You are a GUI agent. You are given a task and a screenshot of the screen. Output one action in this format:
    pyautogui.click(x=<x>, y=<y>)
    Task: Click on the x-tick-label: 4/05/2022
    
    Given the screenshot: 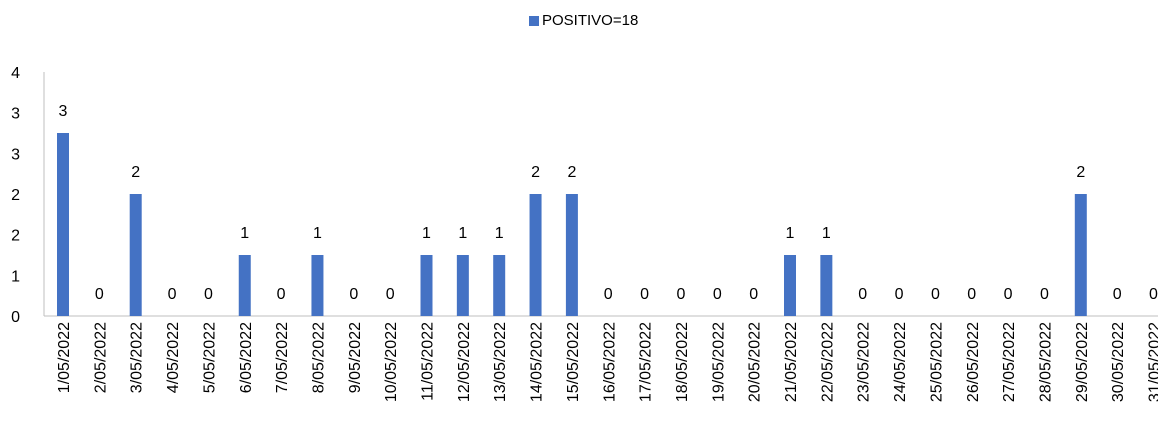 What is the action you would take?
    pyautogui.click(x=173, y=357)
    